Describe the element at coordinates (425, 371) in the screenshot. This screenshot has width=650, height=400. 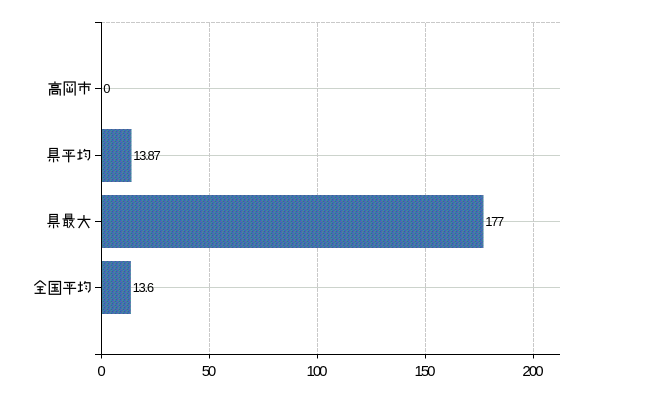
I see `svg-text: 150` at that location.